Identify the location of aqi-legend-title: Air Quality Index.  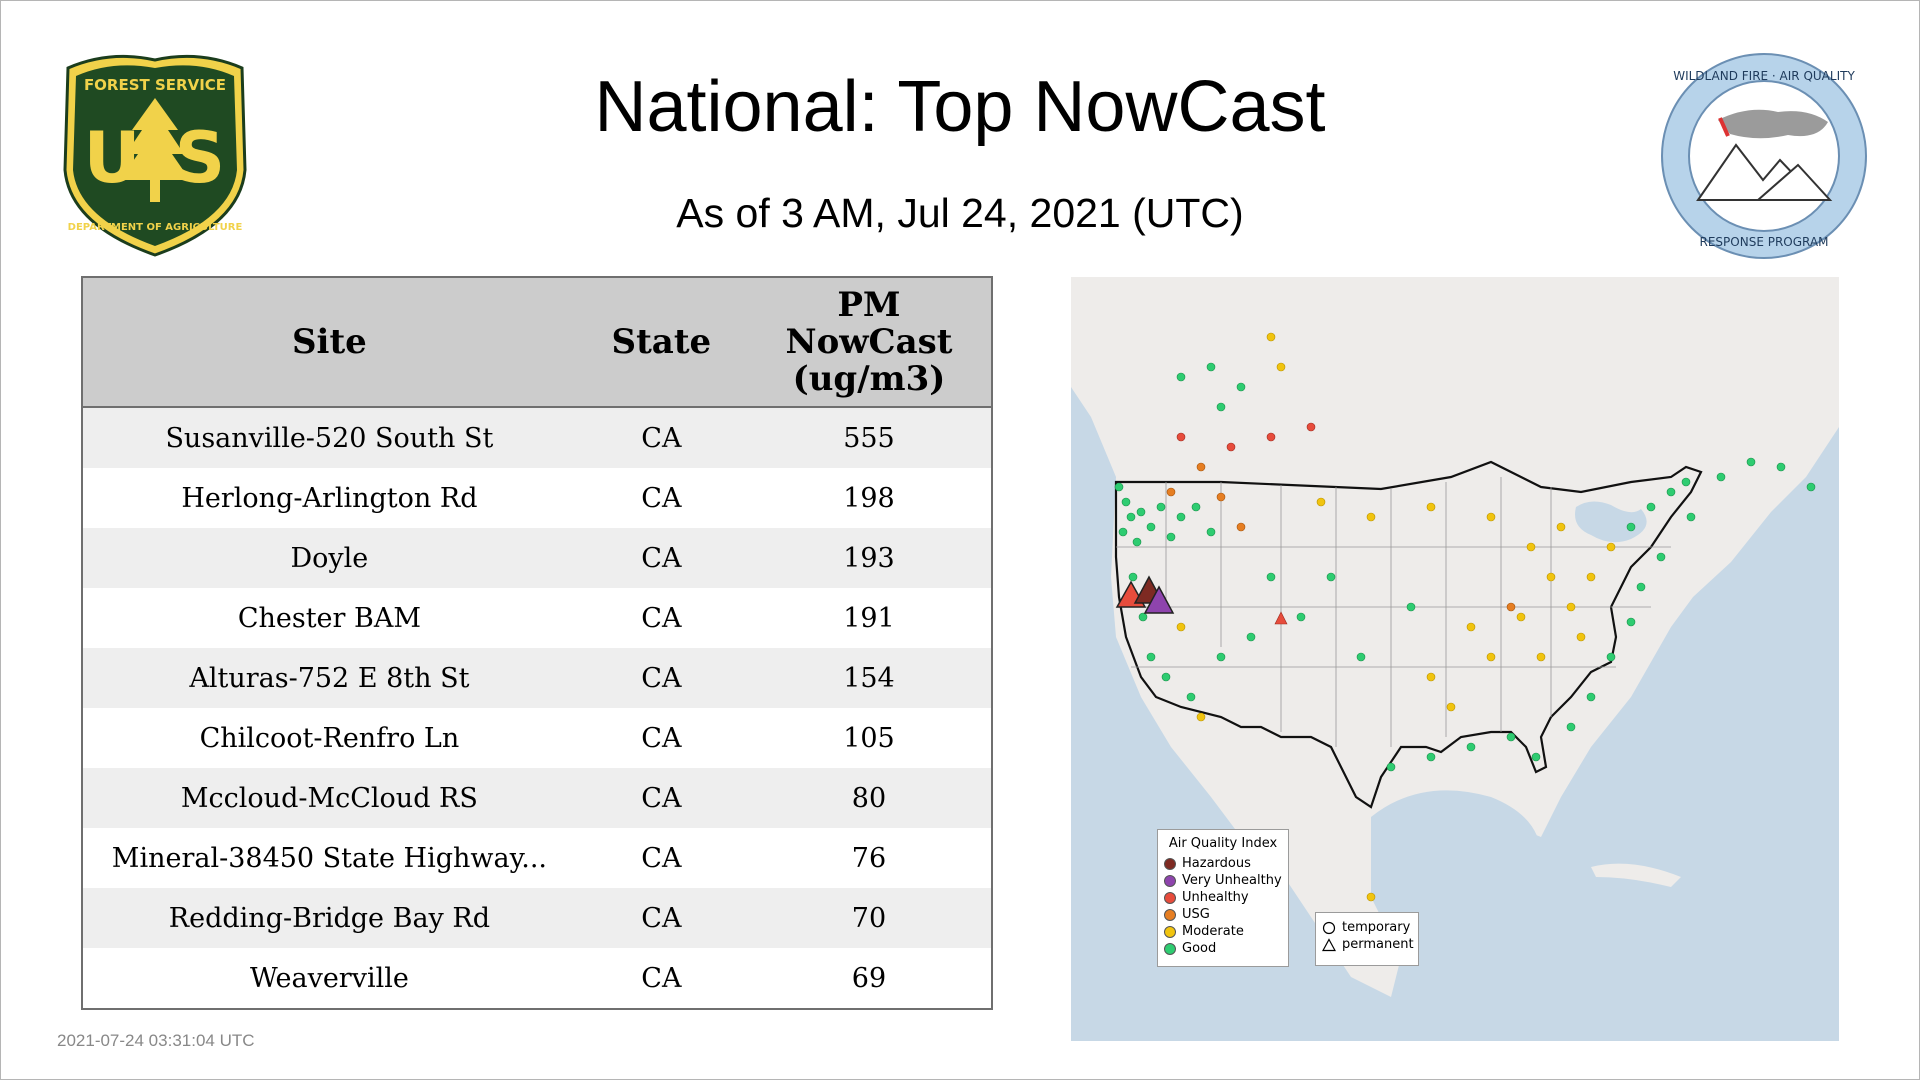
(1223, 843).